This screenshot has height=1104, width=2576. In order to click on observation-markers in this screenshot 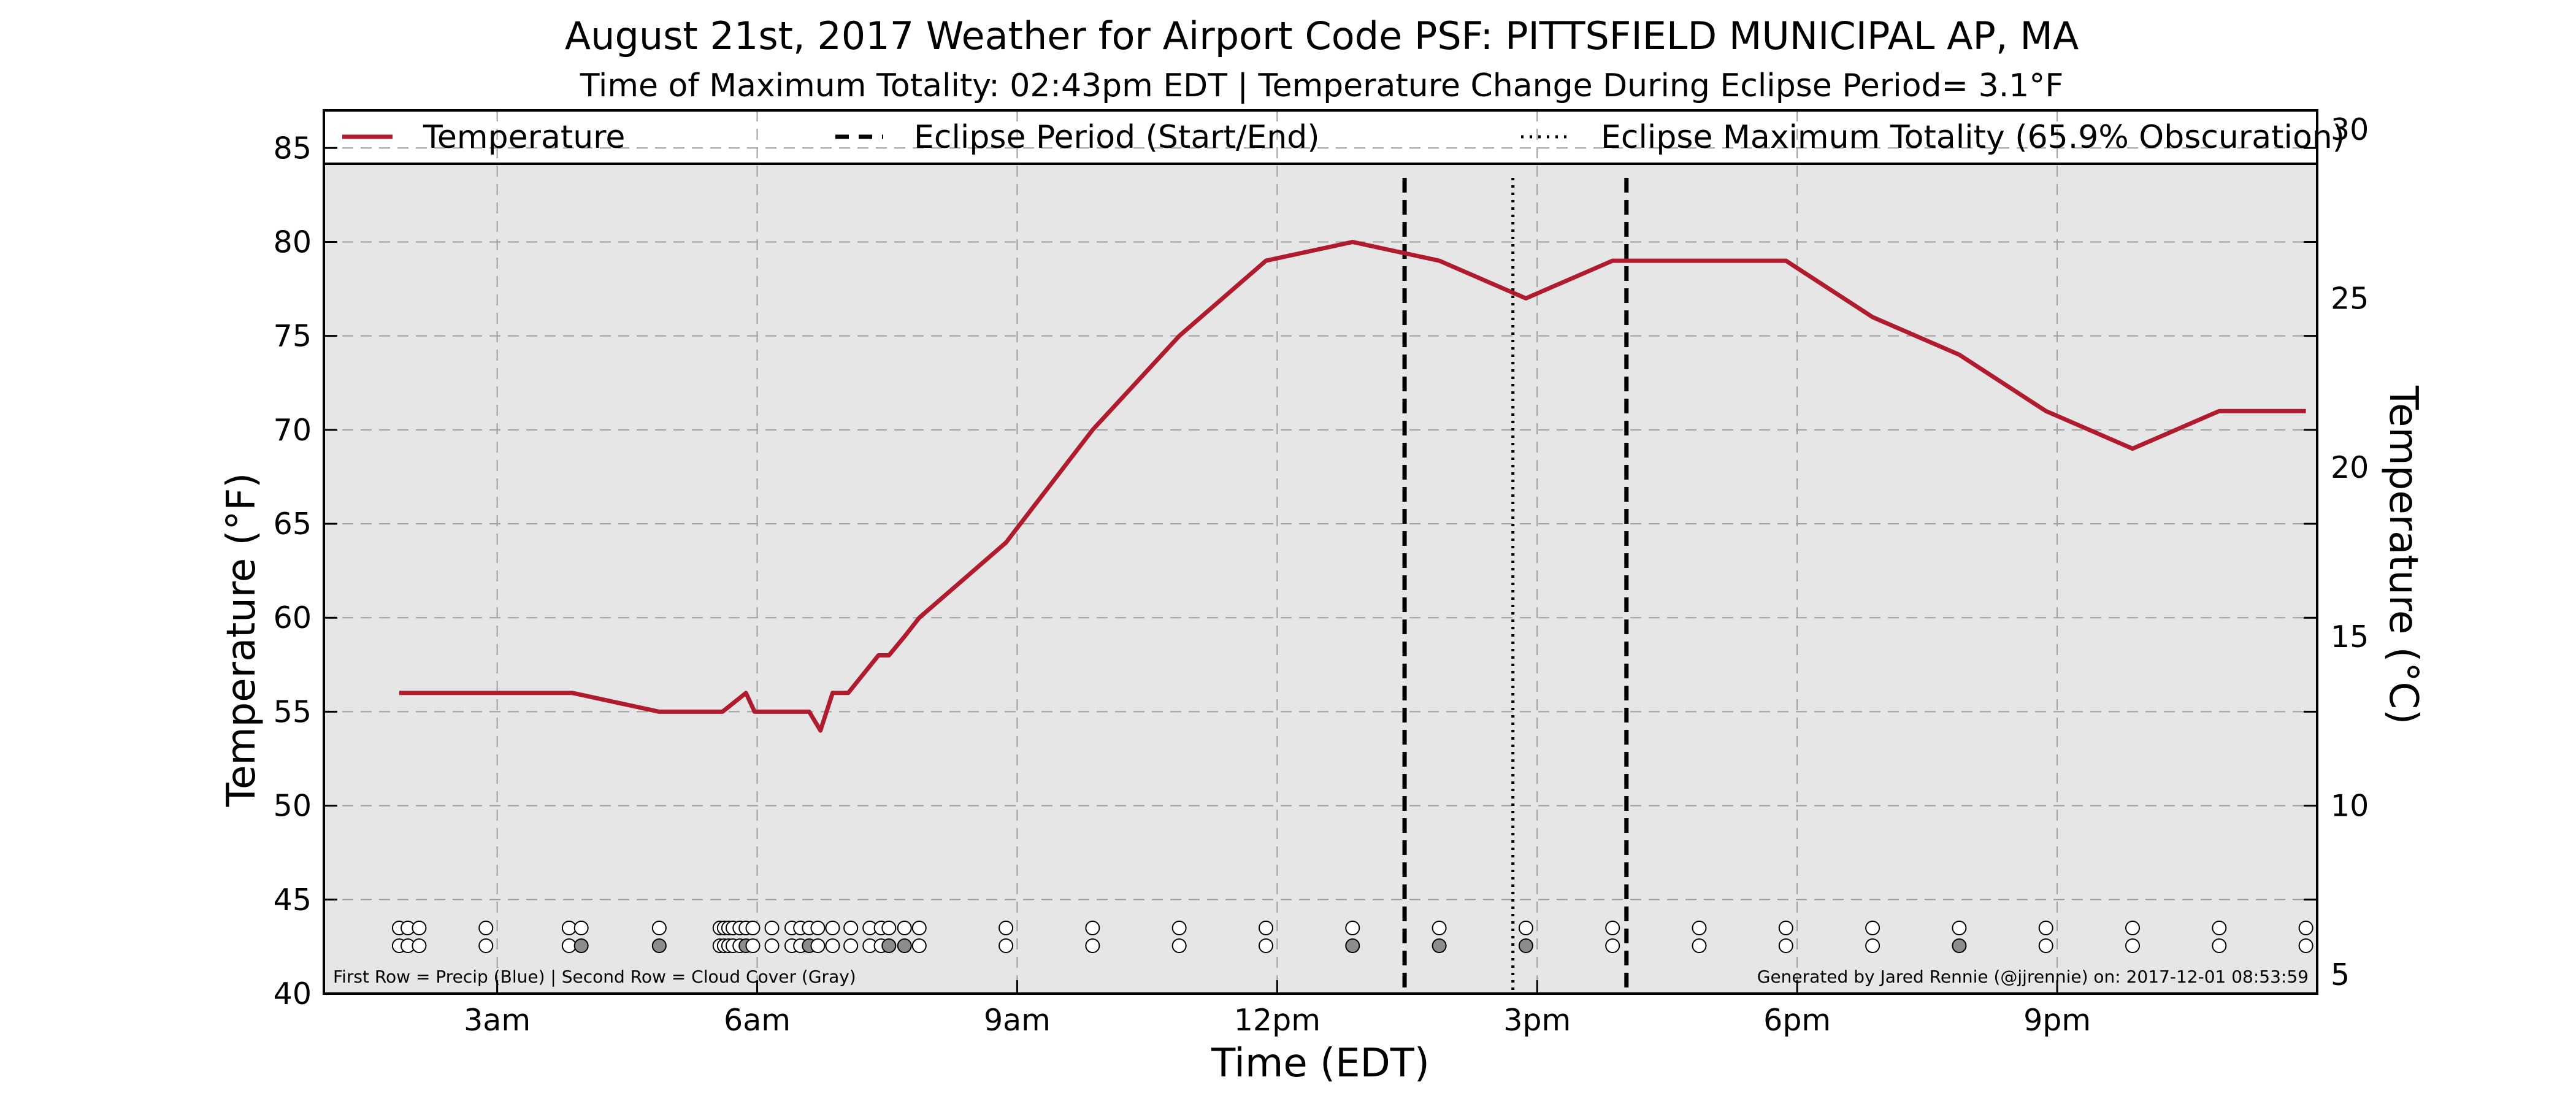, I will do `click(1352, 937)`.